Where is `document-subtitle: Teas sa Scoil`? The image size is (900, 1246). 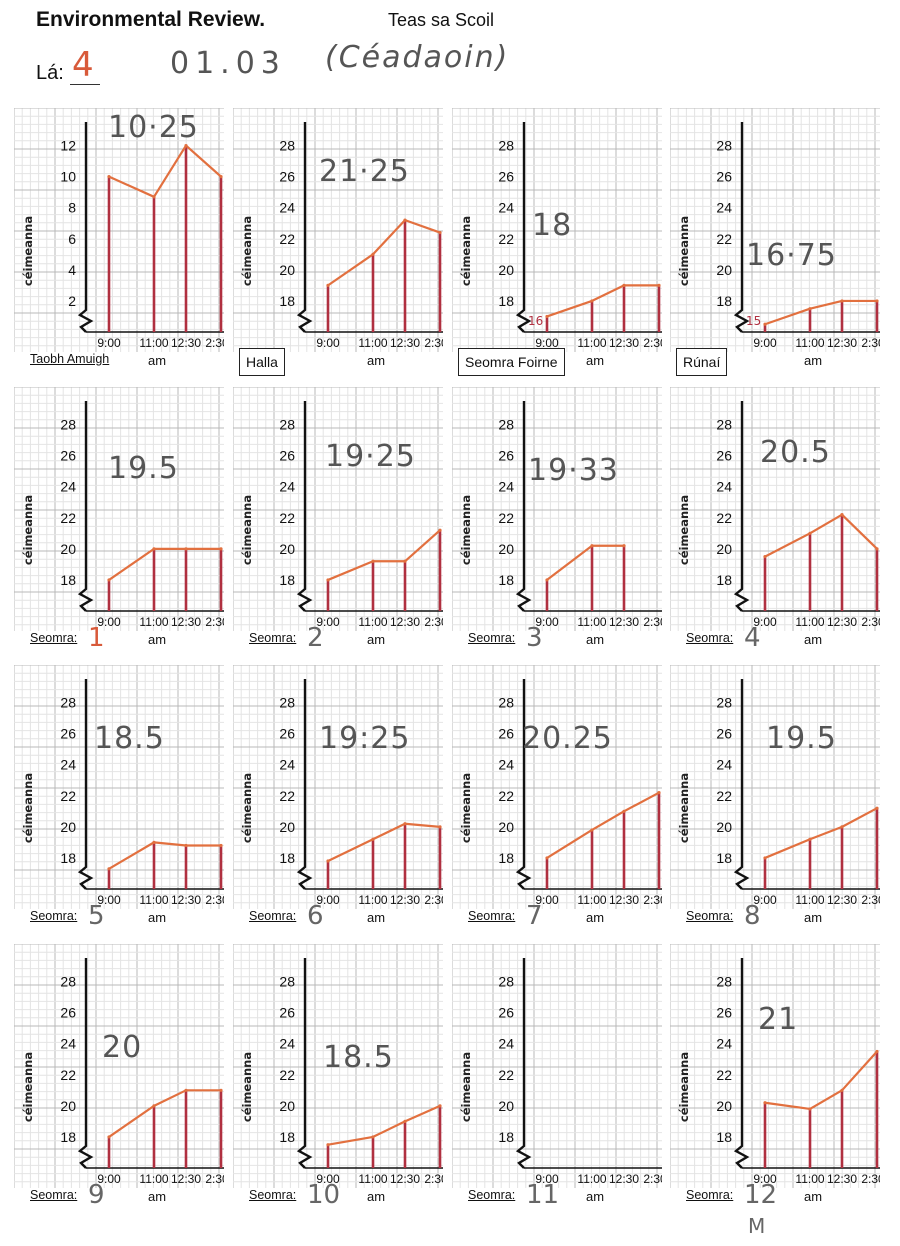
document-subtitle: Teas sa Scoil is located at coordinates (441, 20).